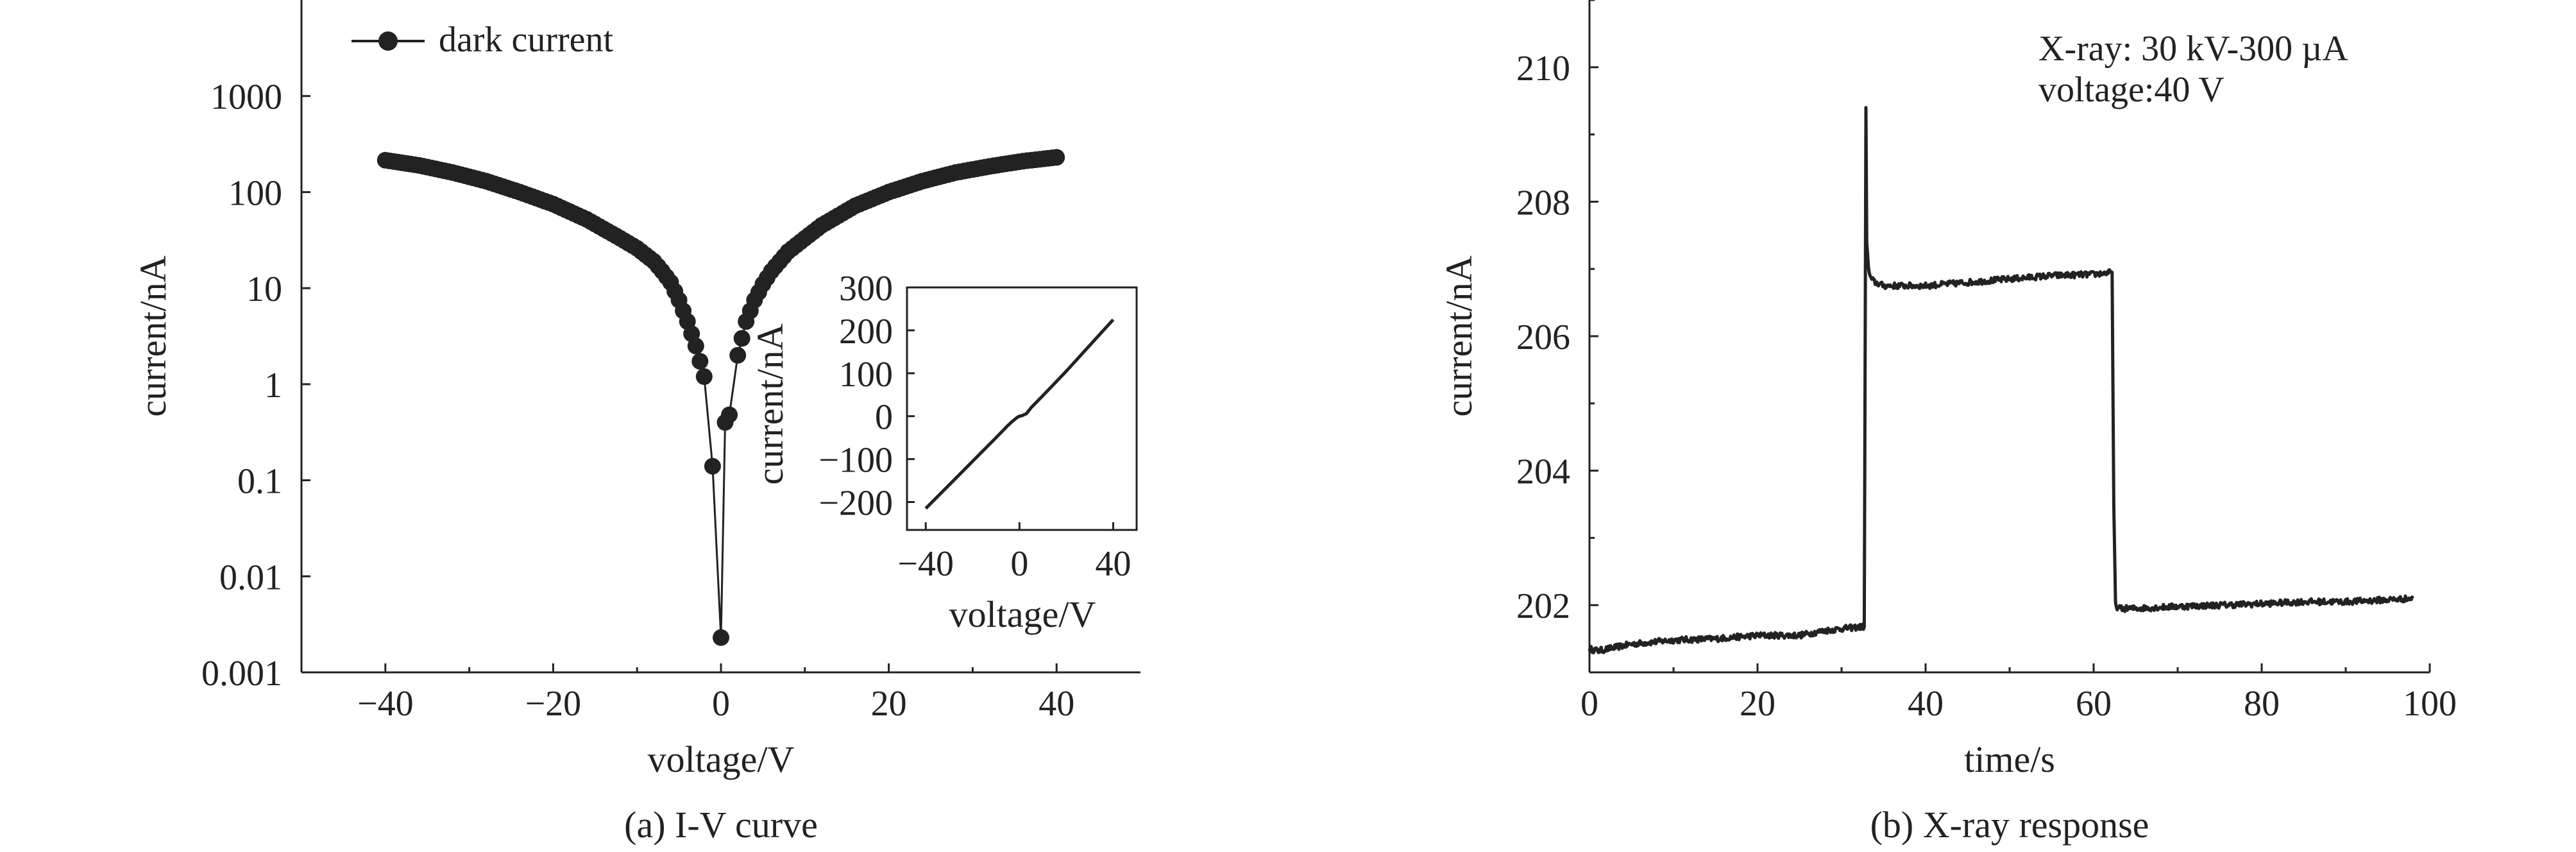 Image resolution: width=2576 pixels, height=852 pixels. What do you see at coordinates (2131, 90) in the screenshot?
I see `xray-annotation-voltage: voltage:40 V` at bounding box center [2131, 90].